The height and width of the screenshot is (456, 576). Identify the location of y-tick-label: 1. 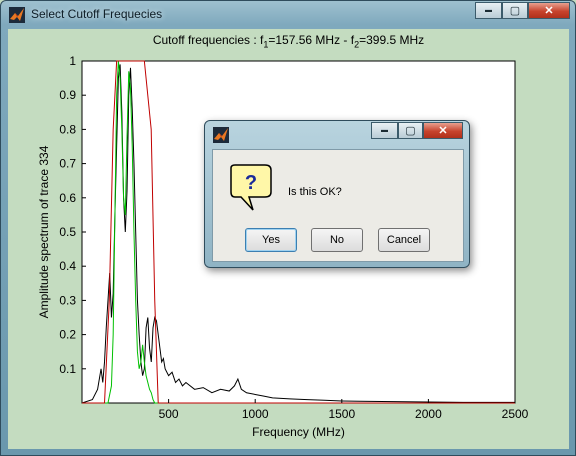
(72, 61).